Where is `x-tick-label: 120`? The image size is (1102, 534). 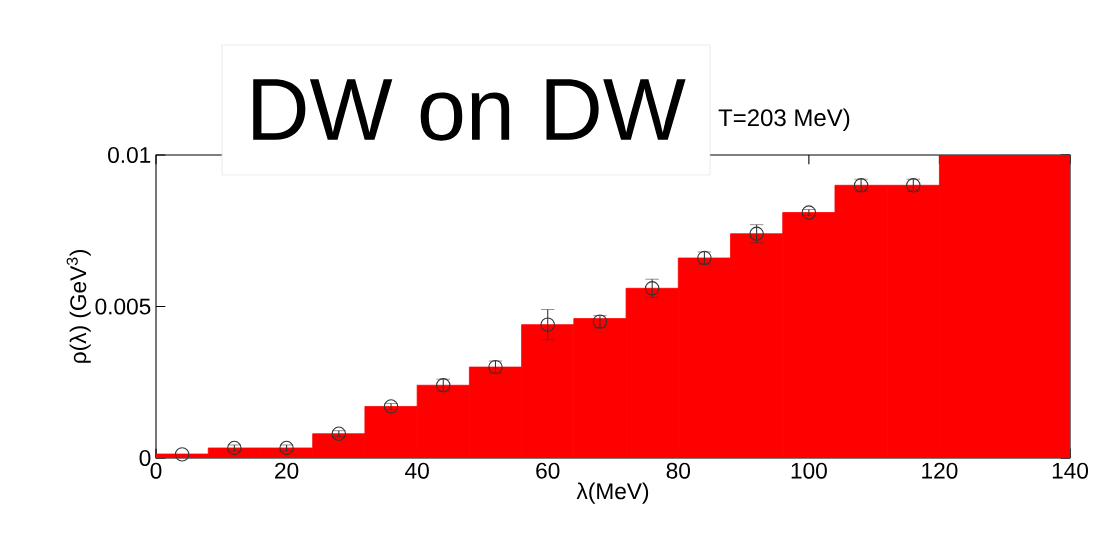 x-tick-label: 120 is located at coordinates (940, 470).